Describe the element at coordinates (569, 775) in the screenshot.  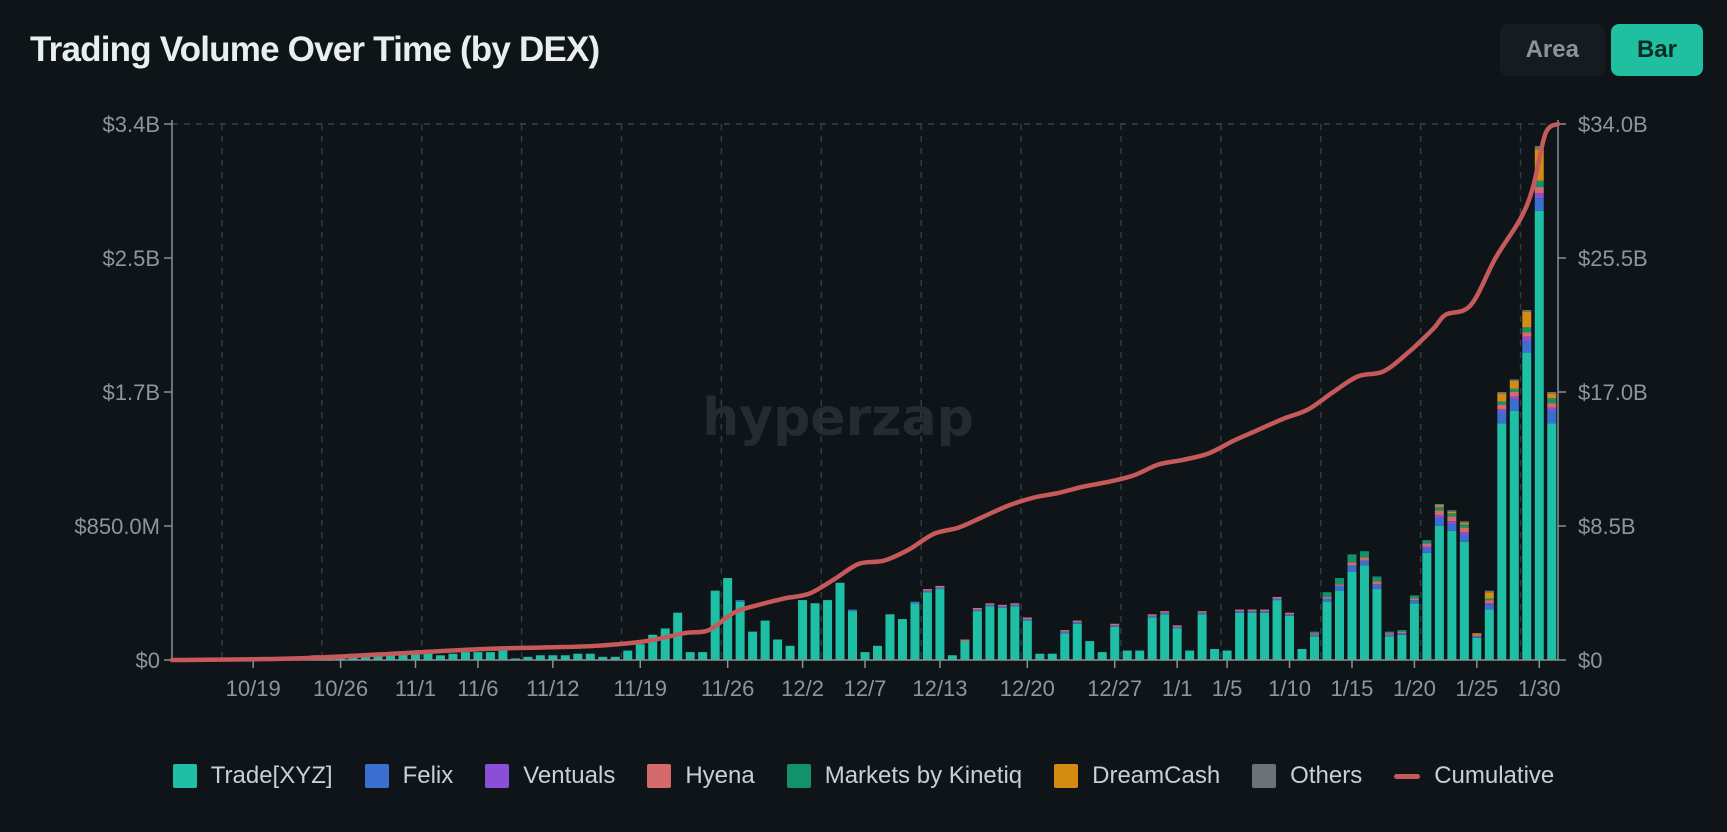
I see `legend-label: Ventuals` at that location.